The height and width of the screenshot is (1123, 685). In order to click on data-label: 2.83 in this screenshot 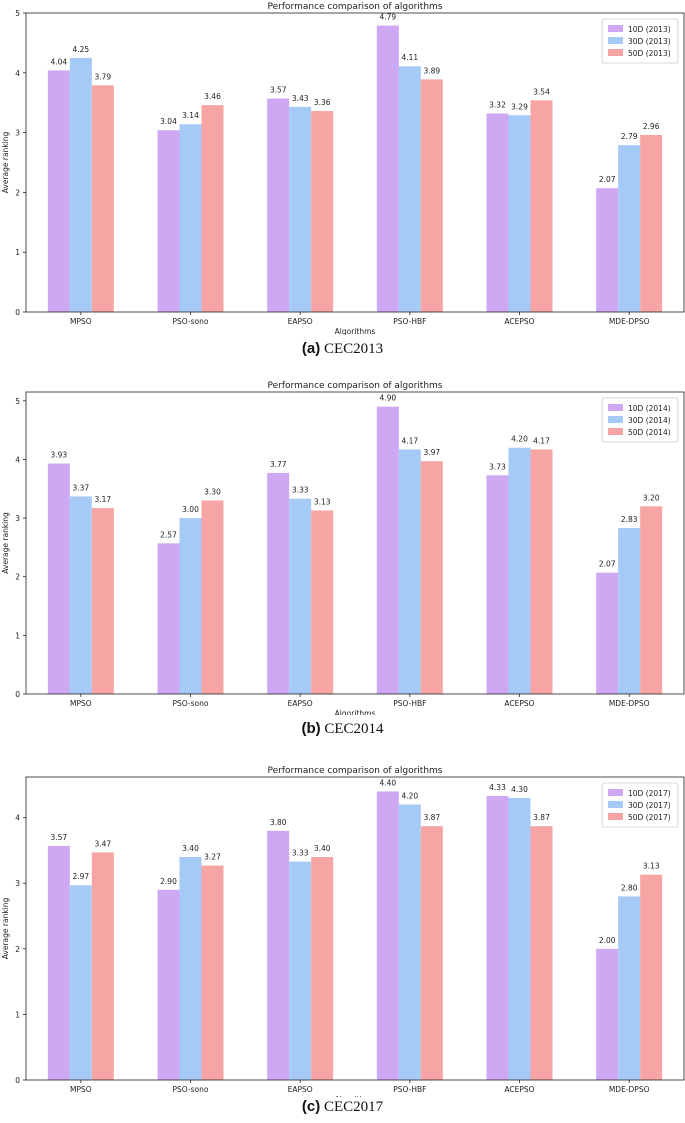, I will do `click(629, 519)`.